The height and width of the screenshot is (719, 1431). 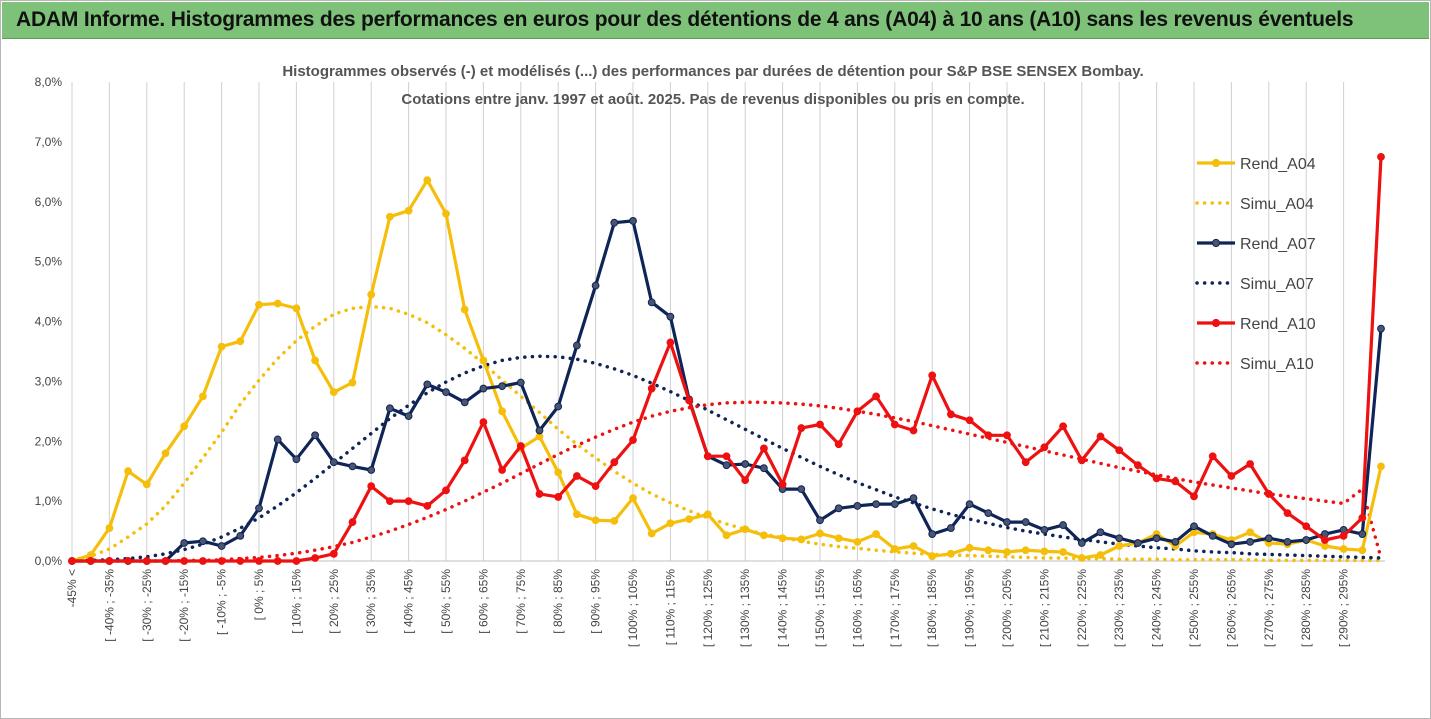 What do you see at coordinates (1277, 284) in the screenshot?
I see `legend-label: Simu_A07` at bounding box center [1277, 284].